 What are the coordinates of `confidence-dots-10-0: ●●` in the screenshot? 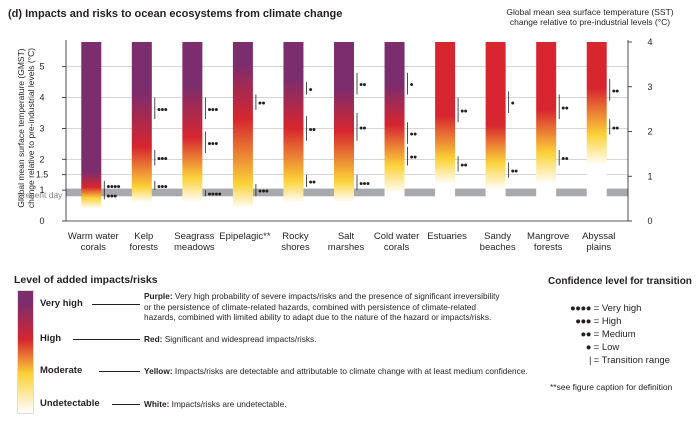 It's located at (615, 128).